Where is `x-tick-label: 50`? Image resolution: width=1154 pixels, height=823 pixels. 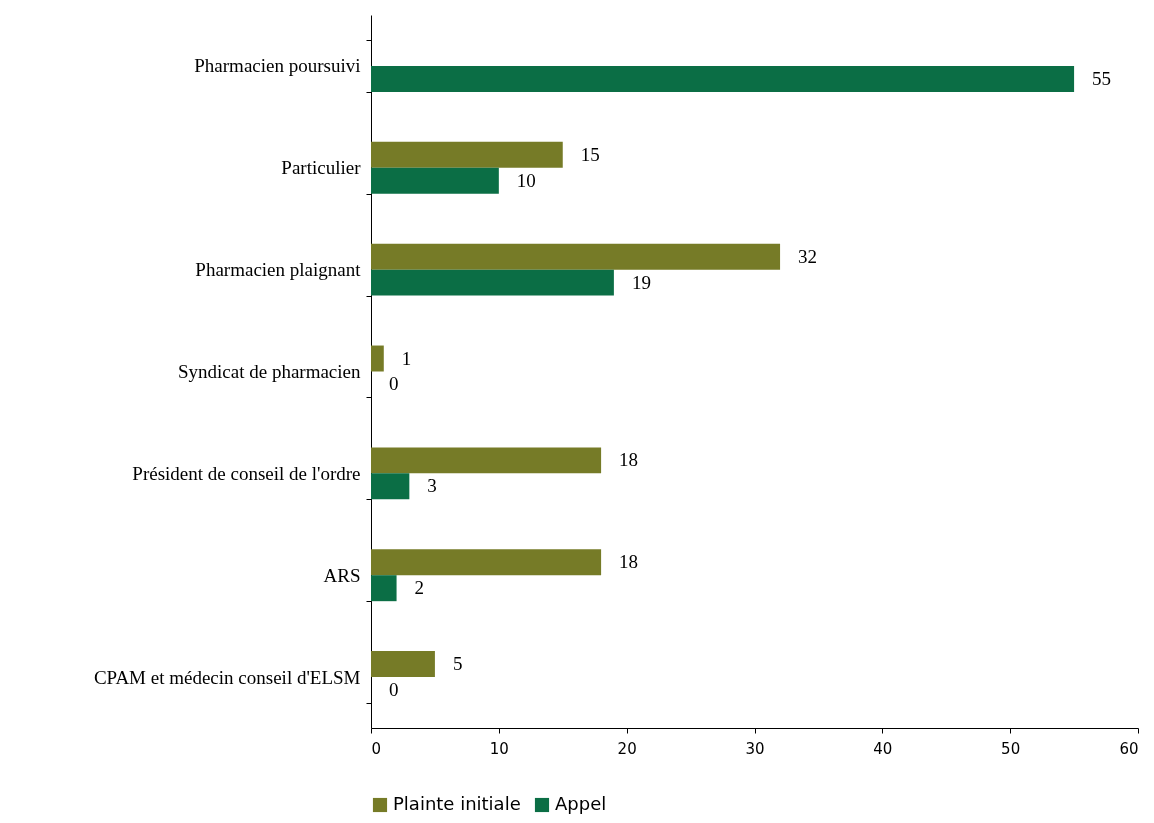
x-tick-label: 50 is located at coordinates (1011, 748).